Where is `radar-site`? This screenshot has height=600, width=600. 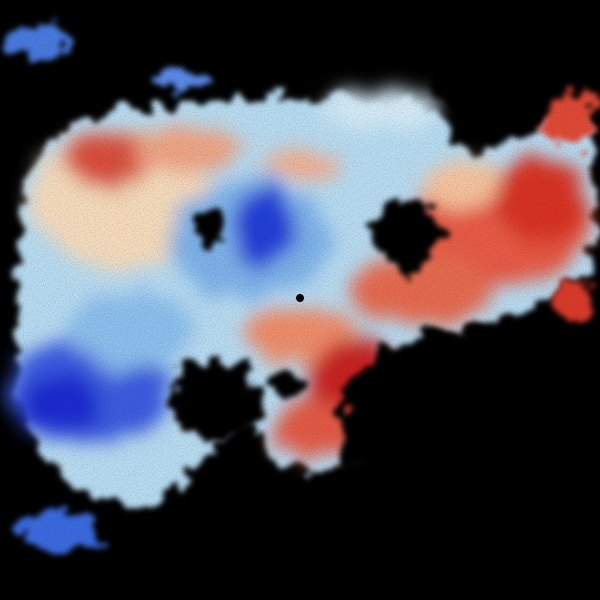
radar-site is located at coordinates (300, 298).